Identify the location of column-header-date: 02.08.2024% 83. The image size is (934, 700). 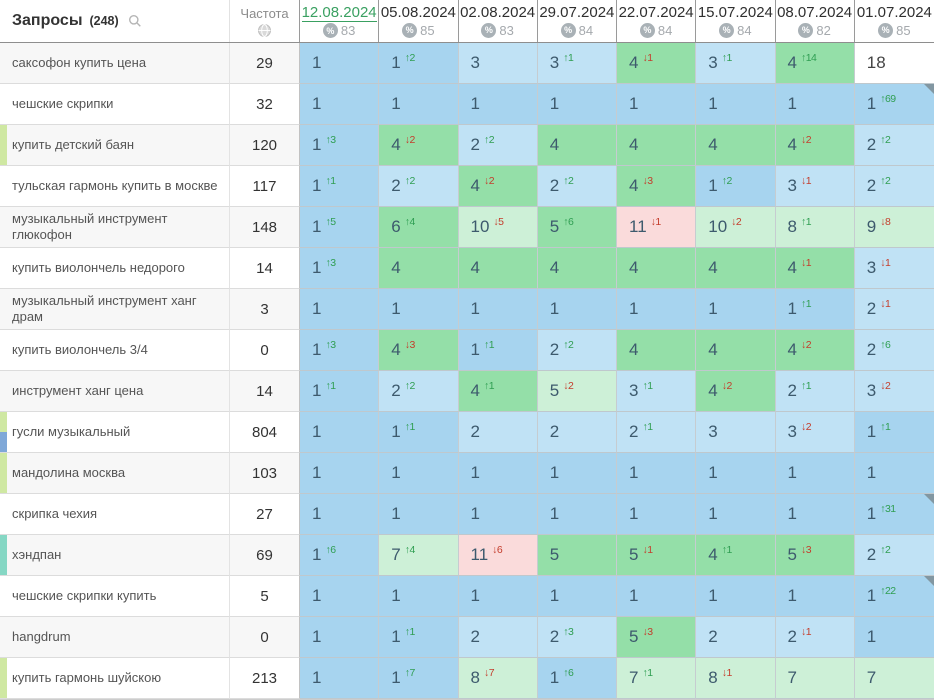
(498, 21).